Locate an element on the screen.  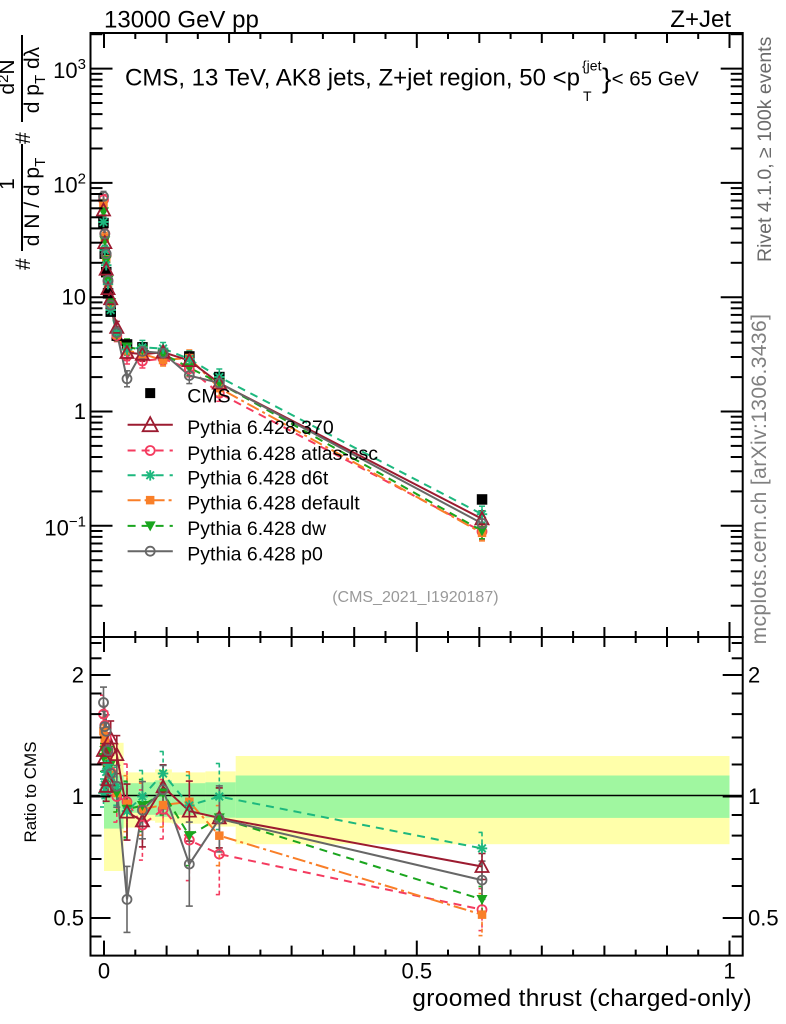
svg-text: Pythia 6.428 p0 is located at coordinates (255, 555).